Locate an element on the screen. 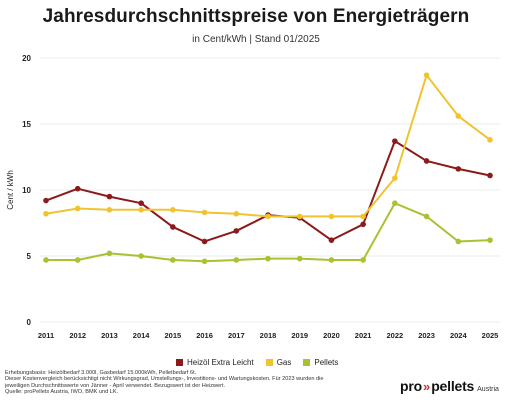 This screenshot has height=402, width=512. legend-item-gas: Gas is located at coordinates (278, 362).